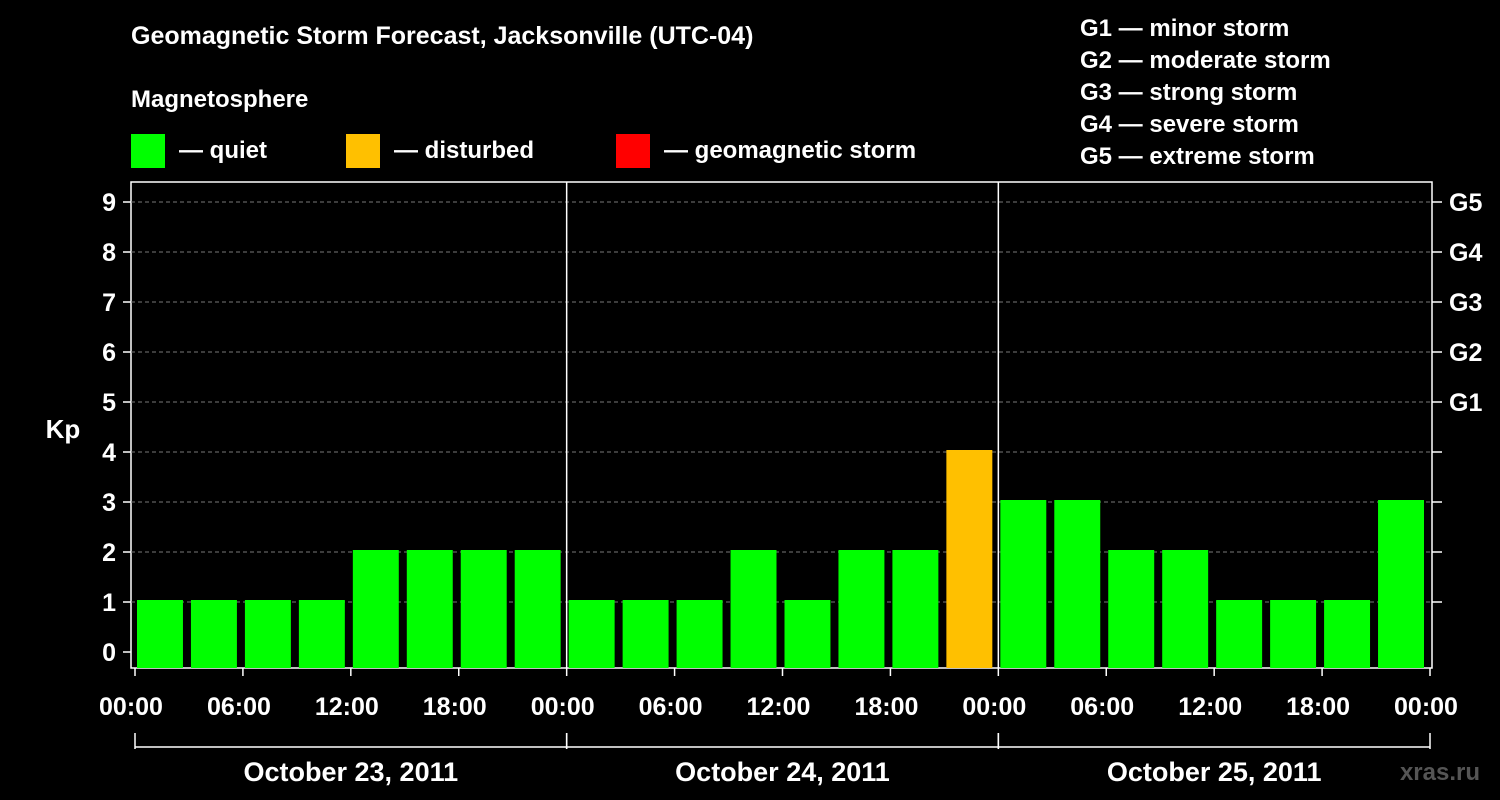 Image resolution: width=1500 pixels, height=800 pixels. Describe the element at coordinates (1440, 772) in the screenshot. I see `watermark: xras.ru` at that location.